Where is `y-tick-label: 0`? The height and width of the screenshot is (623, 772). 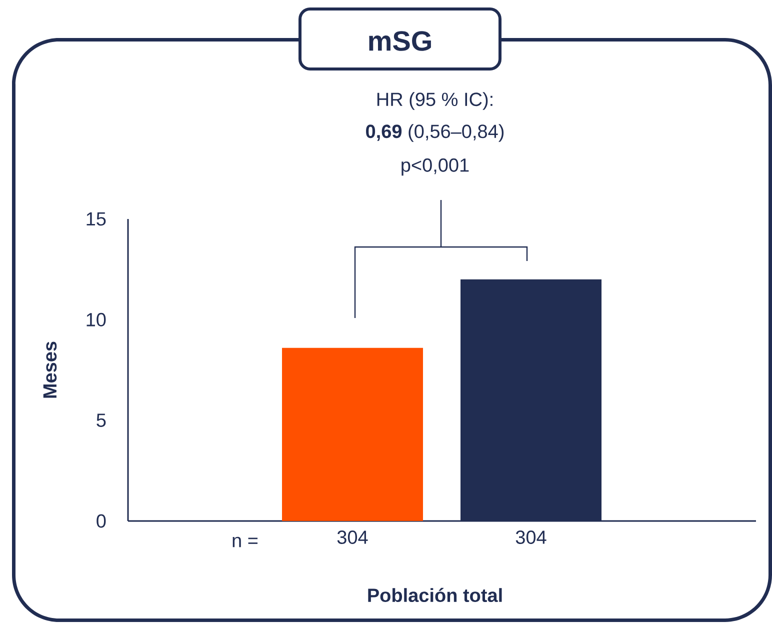 y-tick-label: 0 is located at coordinates (101, 521).